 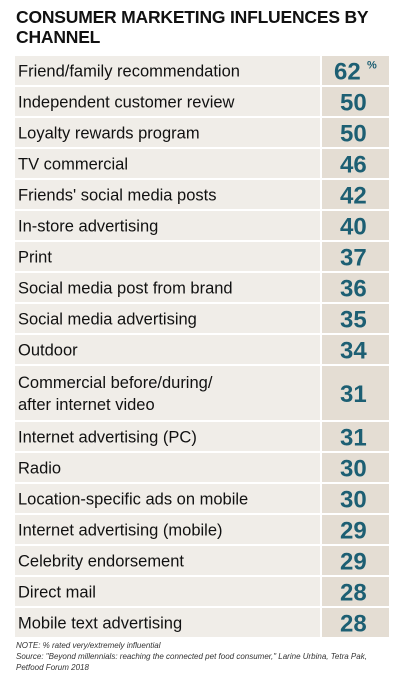 I want to click on row-label: Loyalty rewards program, so click(x=109, y=134).